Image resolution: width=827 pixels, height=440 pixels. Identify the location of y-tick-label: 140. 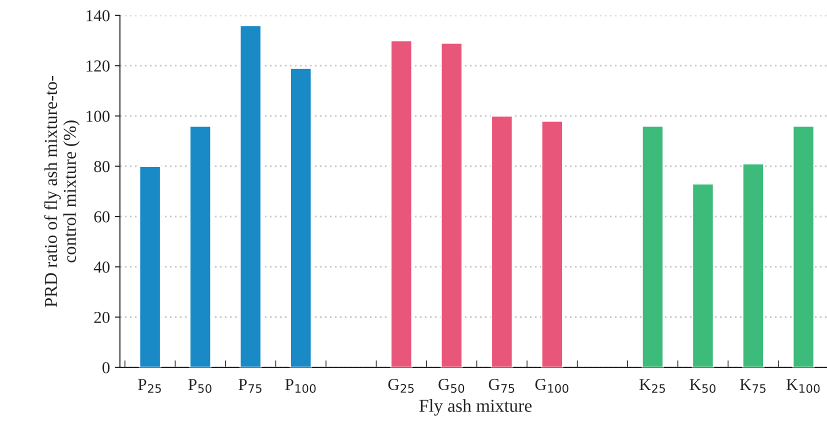
(98, 16).